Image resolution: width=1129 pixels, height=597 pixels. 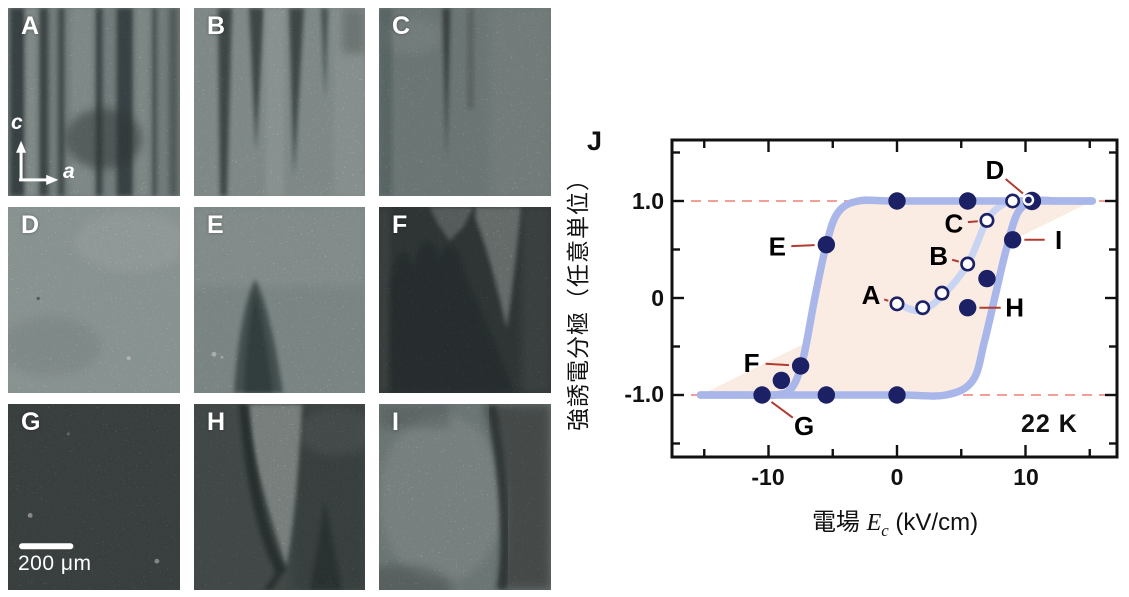 I want to click on y-tick-label-0: 0, so click(x=657, y=298).